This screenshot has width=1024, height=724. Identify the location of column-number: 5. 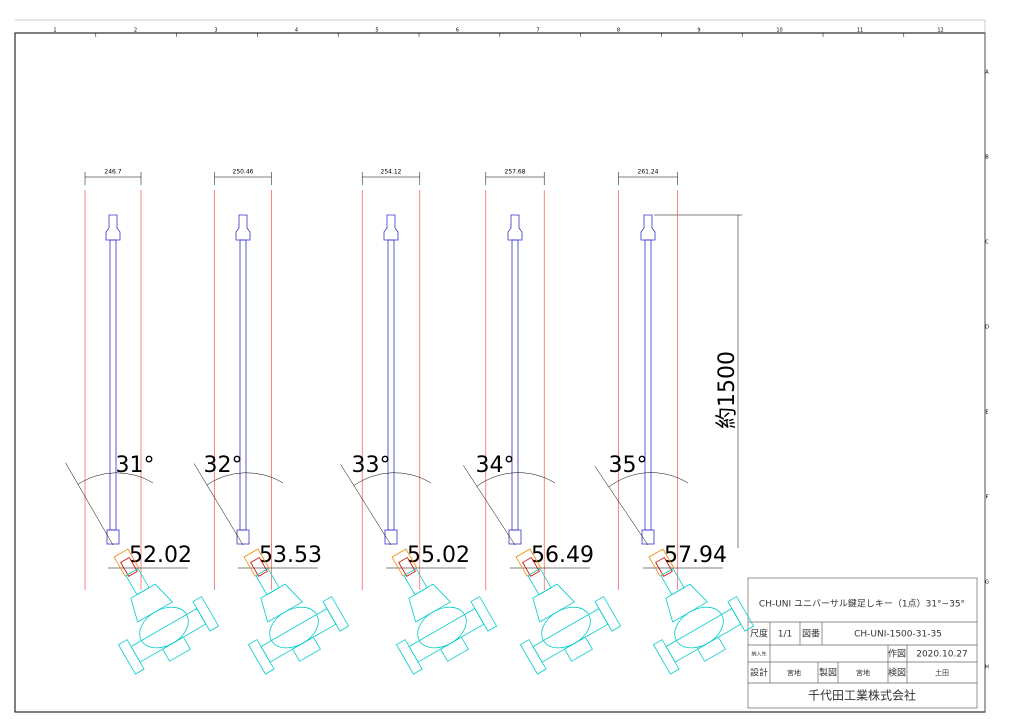
(376, 31).